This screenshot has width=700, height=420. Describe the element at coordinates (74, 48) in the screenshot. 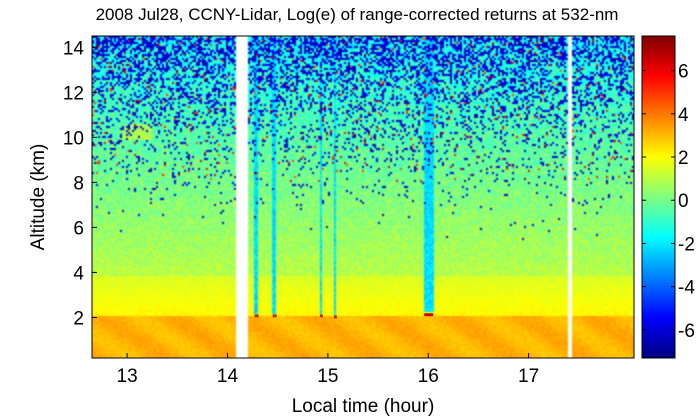

I see `y-tick-label: 14` at that location.